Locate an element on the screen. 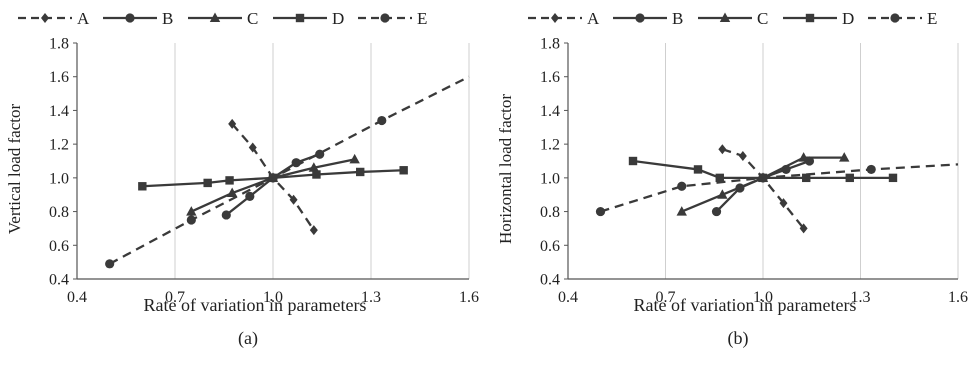 The width and height of the screenshot is (971, 376). panel-label: (b) is located at coordinates (738, 338).